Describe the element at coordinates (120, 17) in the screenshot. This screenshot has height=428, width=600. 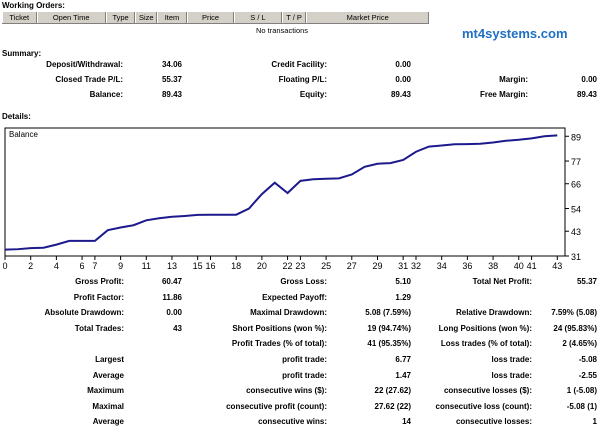
I see `orders-column-header: Type` at that location.